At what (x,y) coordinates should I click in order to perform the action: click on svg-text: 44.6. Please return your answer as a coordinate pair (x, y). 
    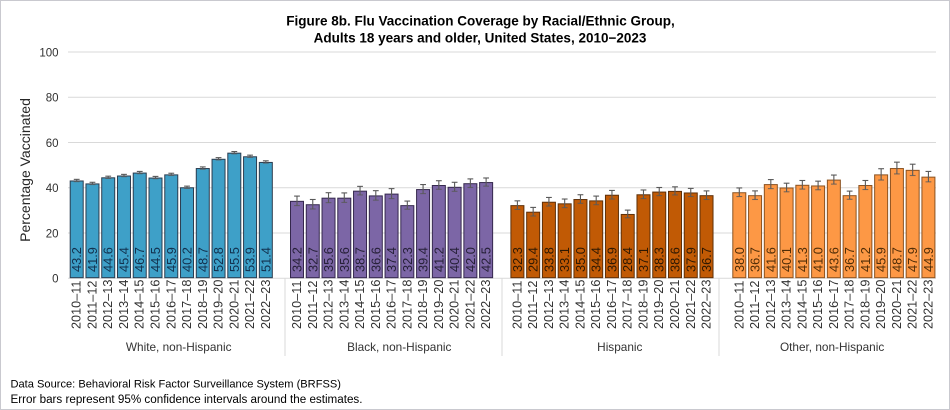
    Looking at the image, I should click on (108, 259).